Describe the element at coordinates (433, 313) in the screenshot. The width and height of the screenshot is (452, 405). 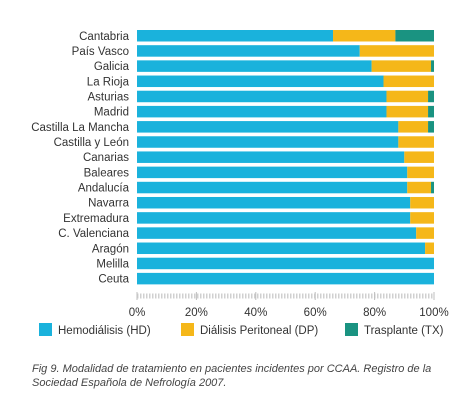
I see `x-tick-label: 100%` at that location.